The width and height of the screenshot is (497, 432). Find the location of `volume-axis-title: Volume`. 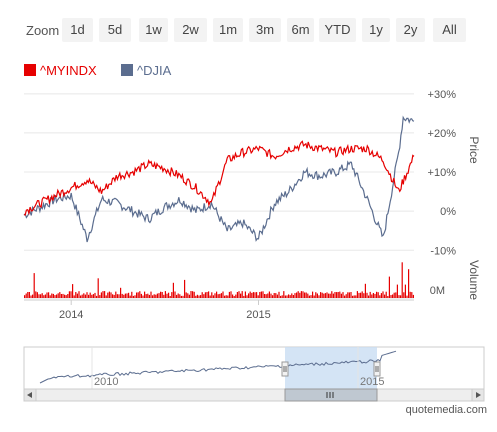

volume-axis-title: Volume is located at coordinates (474, 280).